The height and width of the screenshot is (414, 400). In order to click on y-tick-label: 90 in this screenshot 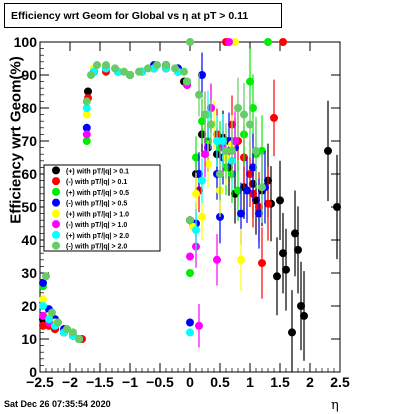, I will do `click(29, 75)`.